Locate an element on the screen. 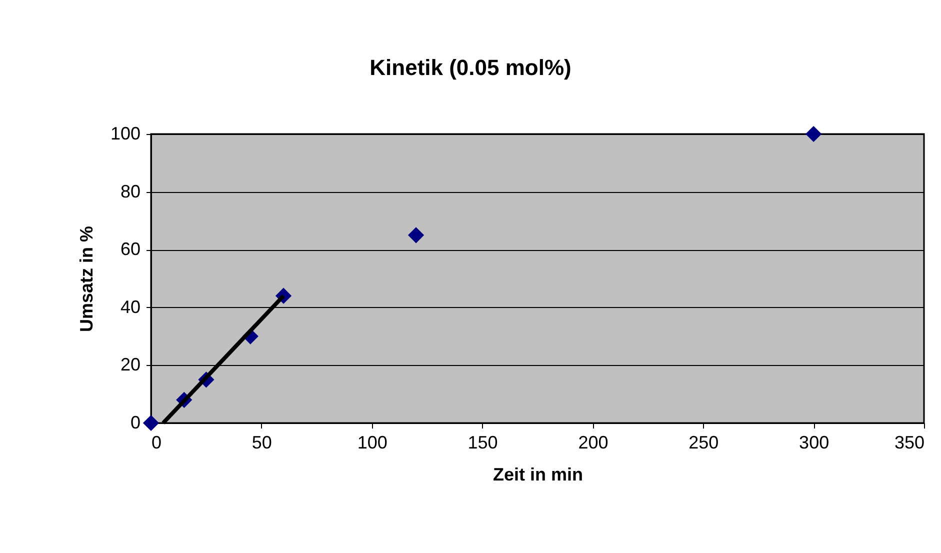 The width and height of the screenshot is (941, 553). y-axis-title: Umsatz in % is located at coordinates (86, 279).